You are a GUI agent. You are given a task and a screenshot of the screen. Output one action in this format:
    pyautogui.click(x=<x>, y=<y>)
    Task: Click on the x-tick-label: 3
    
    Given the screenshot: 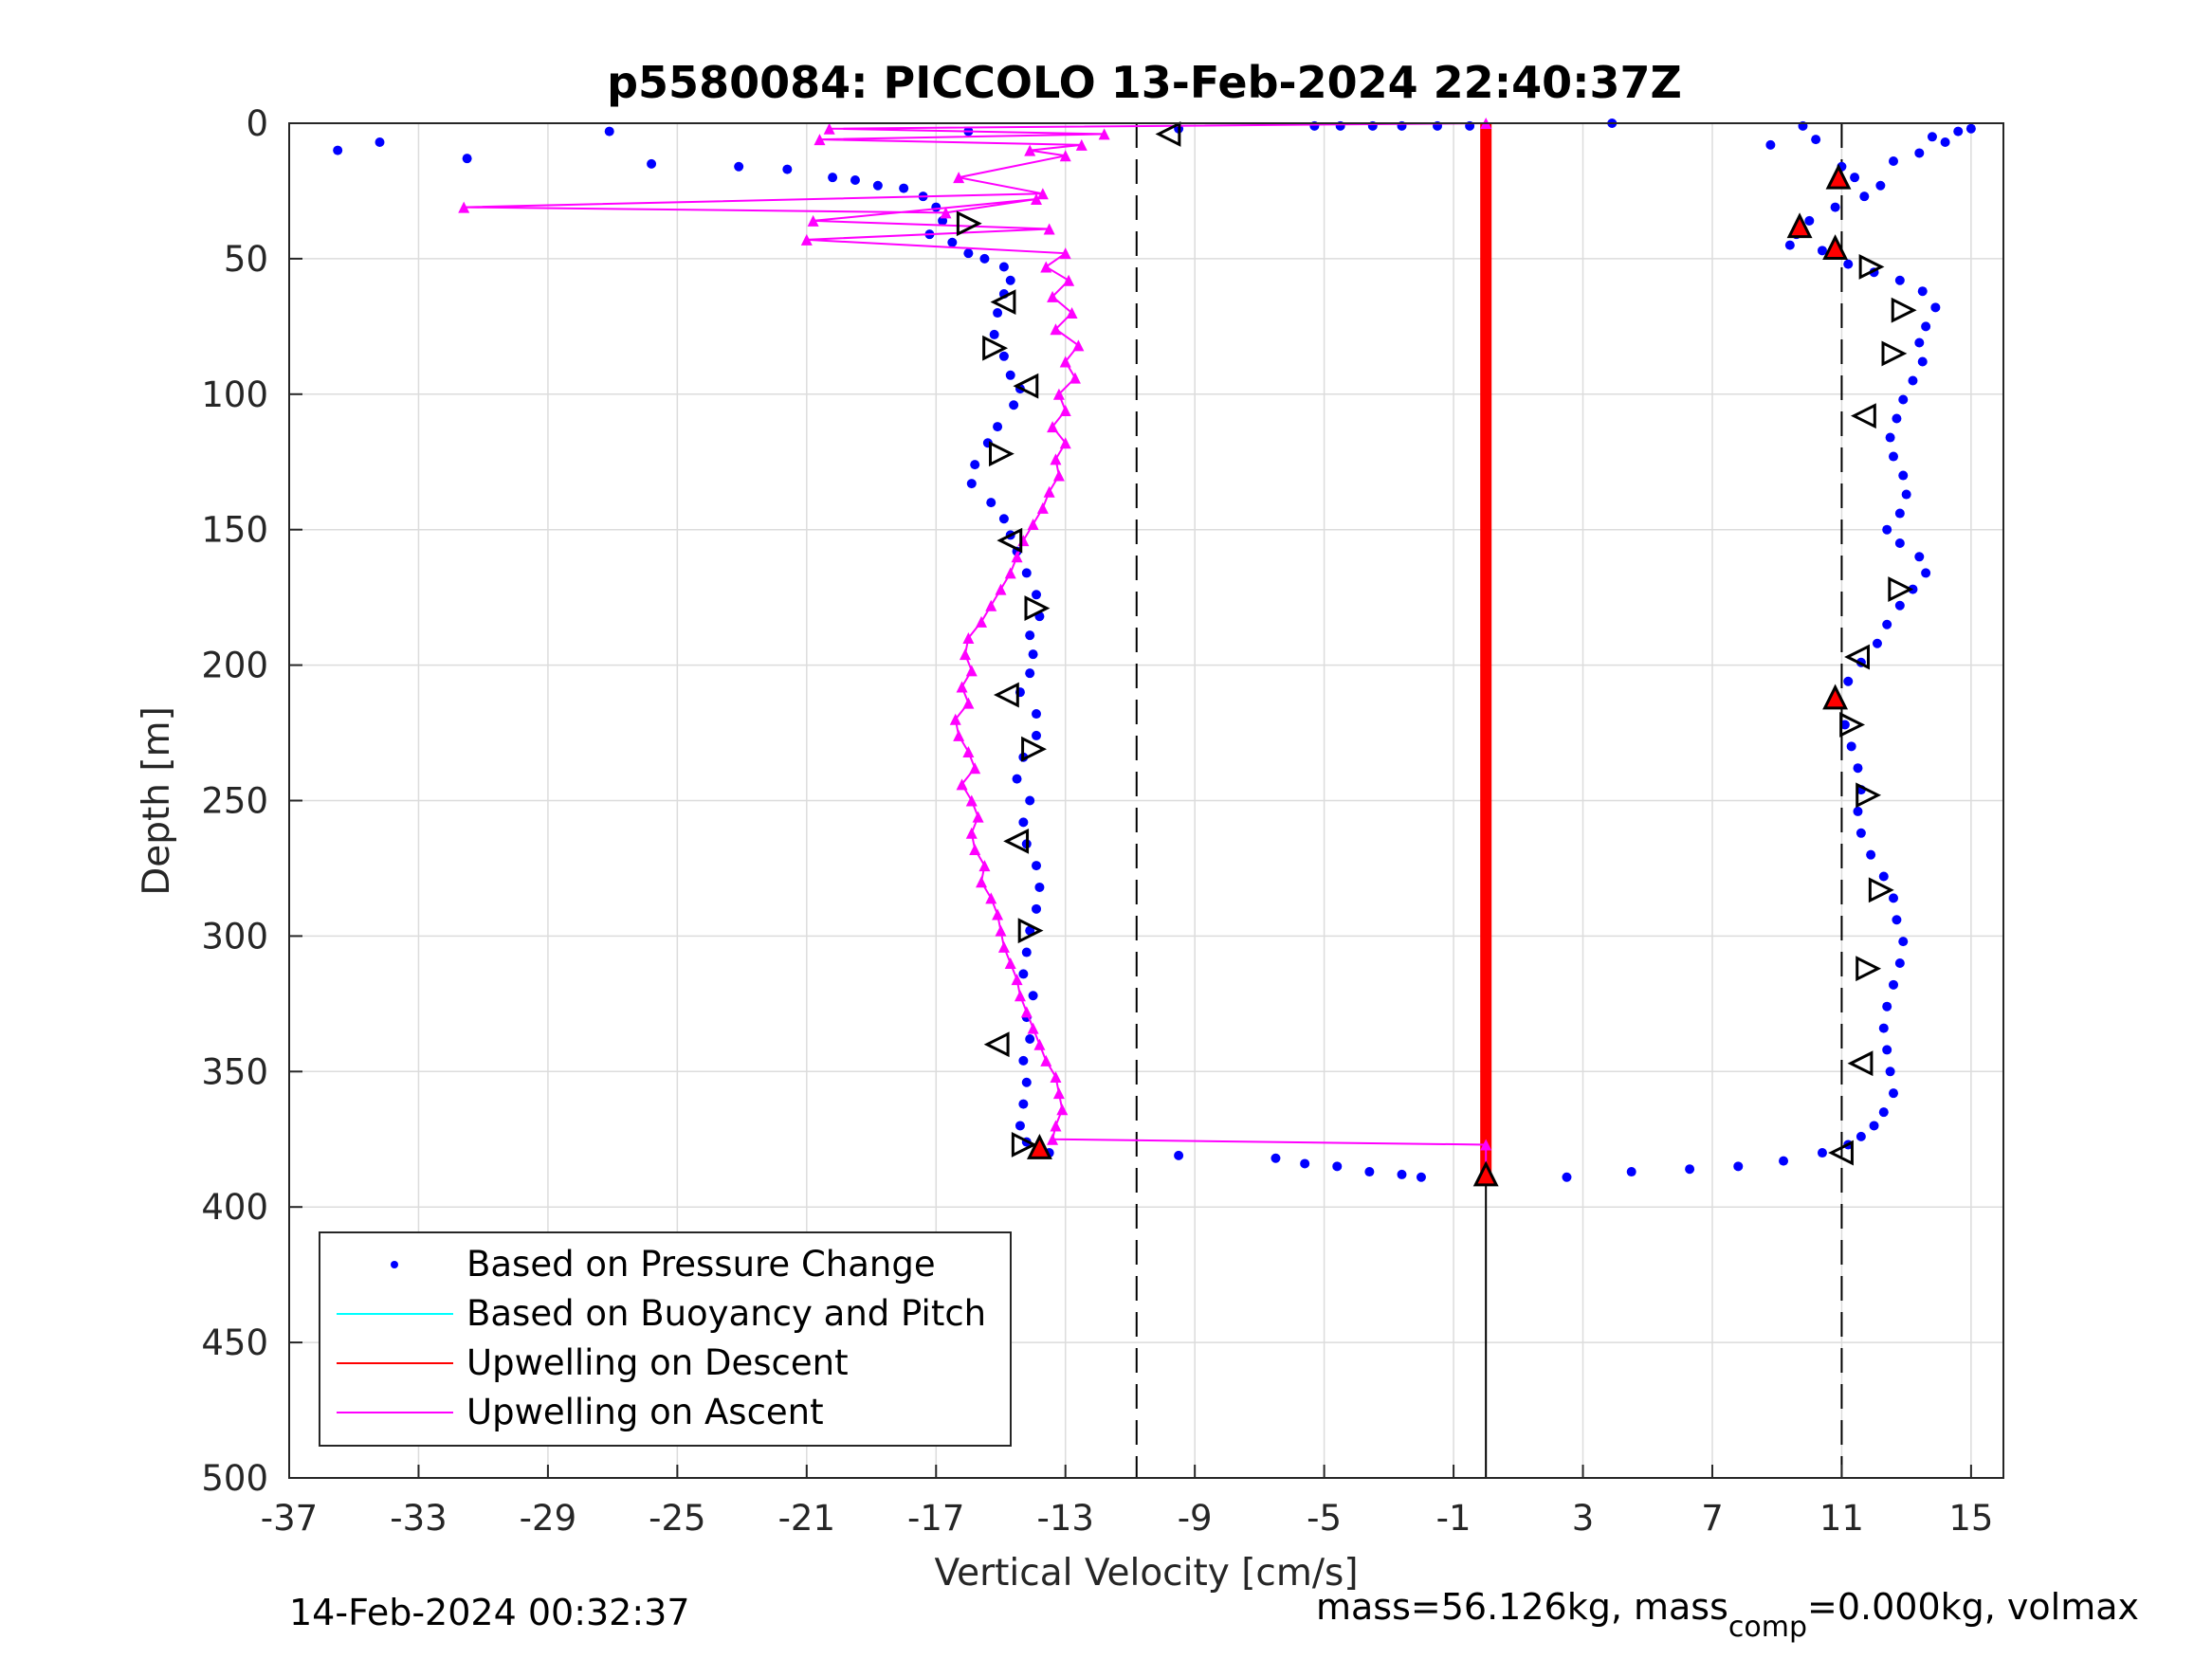 What is the action you would take?
    pyautogui.click(x=1583, y=1518)
    